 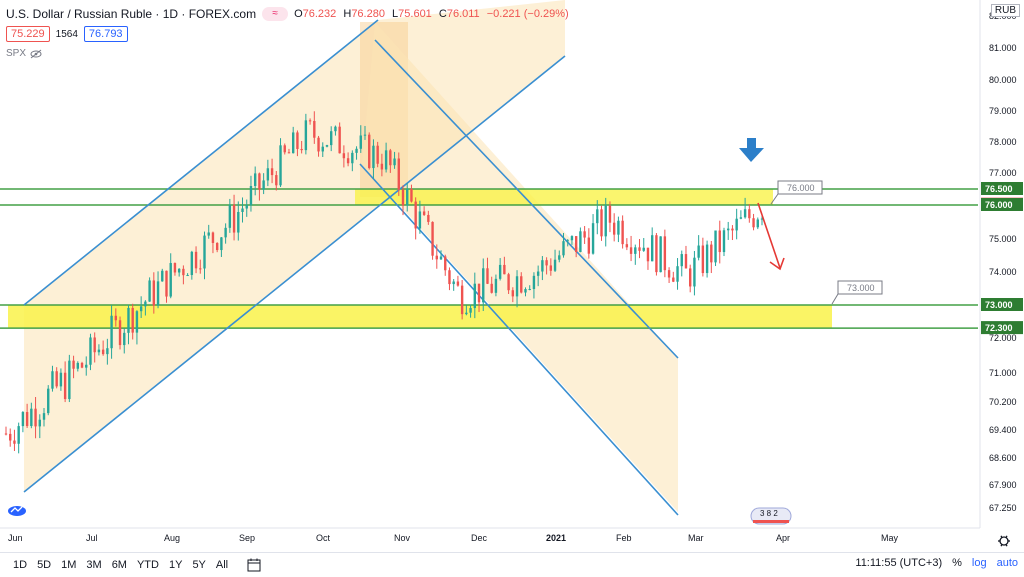 What do you see at coordinates (696, 538) in the screenshot?
I see `time-tick-label: Mar` at bounding box center [696, 538].